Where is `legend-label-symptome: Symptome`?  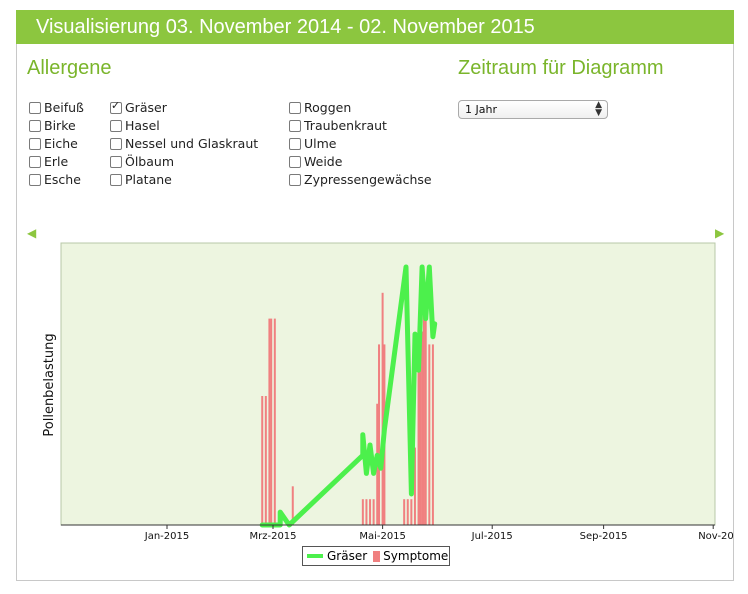 legend-label-symptome: Symptome is located at coordinates (416, 556).